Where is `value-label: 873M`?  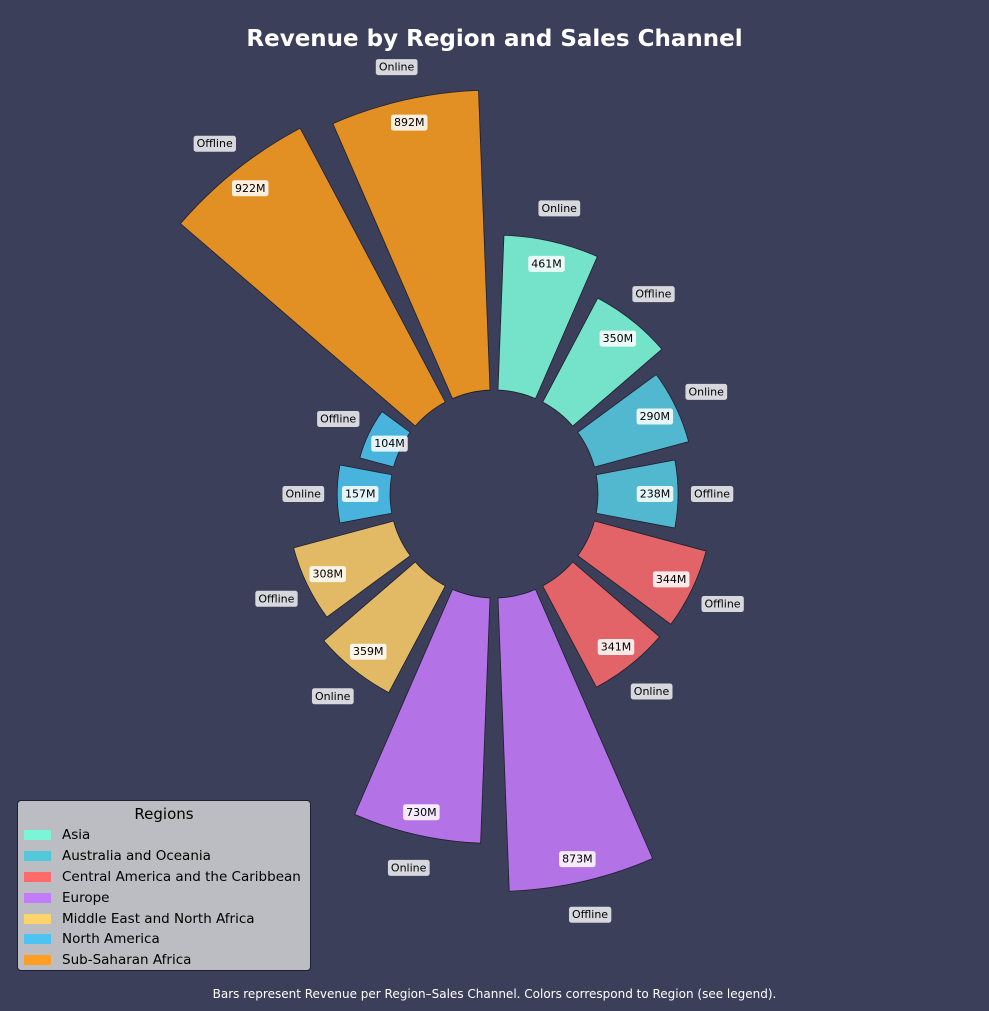
value-label: 873M is located at coordinates (577, 859).